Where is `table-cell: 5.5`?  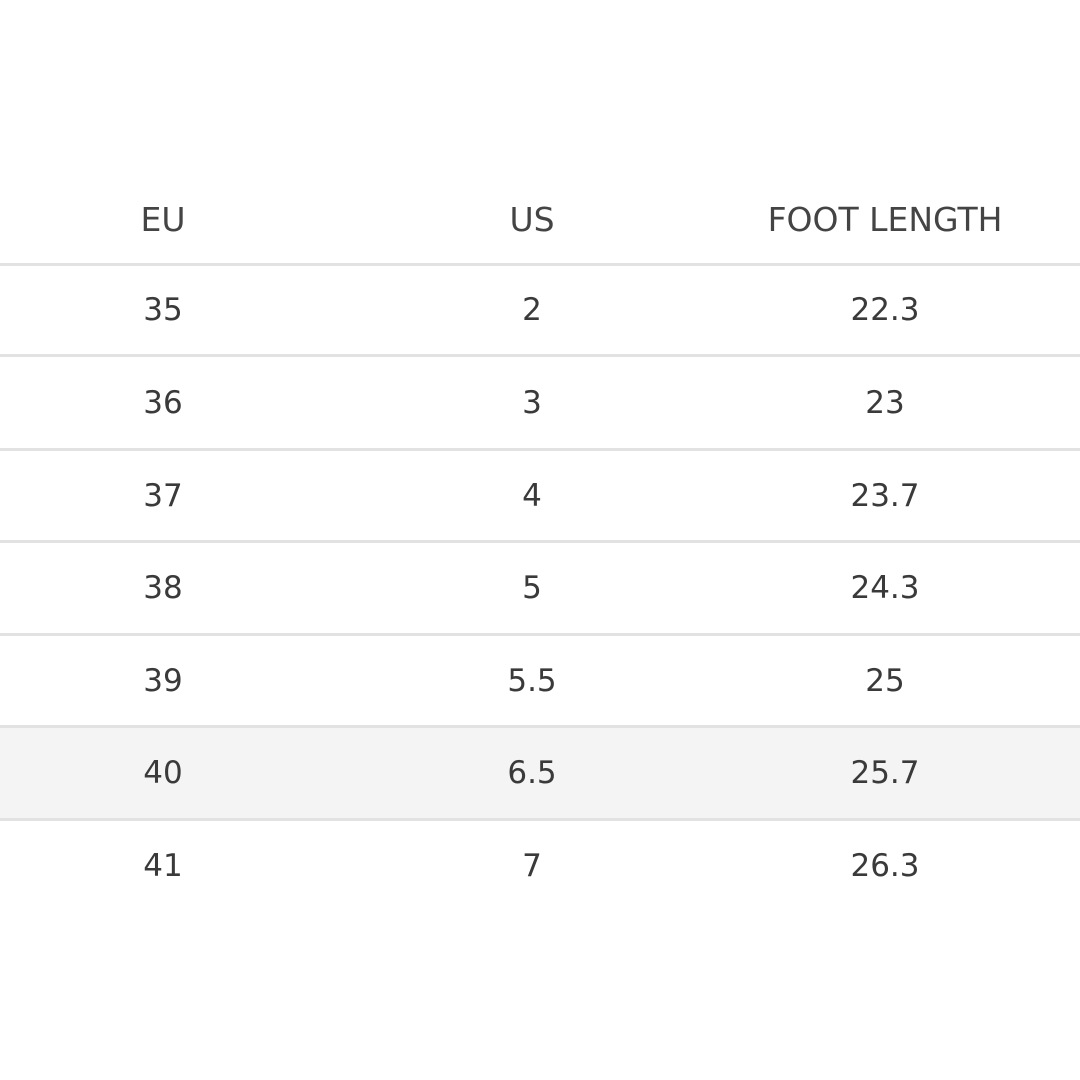
table-cell: 5.5 is located at coordinates (532, 680).